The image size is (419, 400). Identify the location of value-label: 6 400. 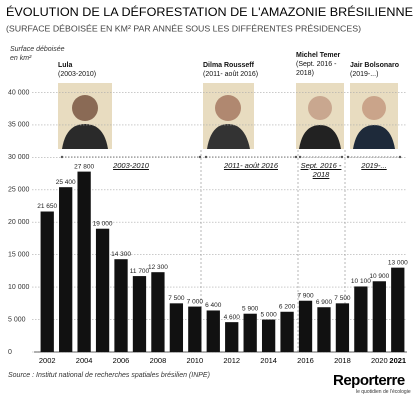
(213, 305).